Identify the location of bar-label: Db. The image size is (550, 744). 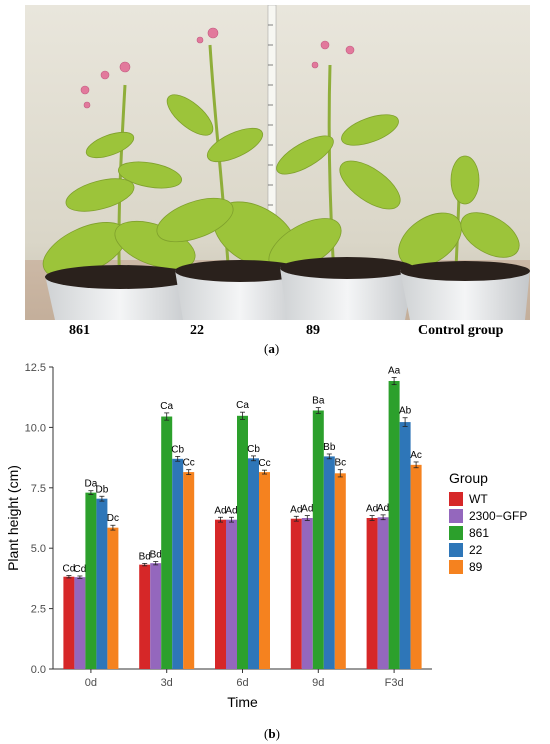
(102, 489).